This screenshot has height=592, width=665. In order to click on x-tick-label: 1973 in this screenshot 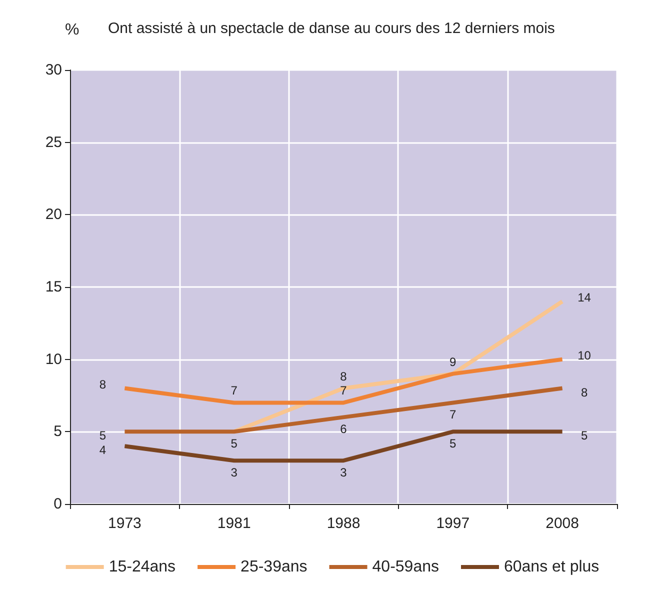, I will do `click(125, 523)`.